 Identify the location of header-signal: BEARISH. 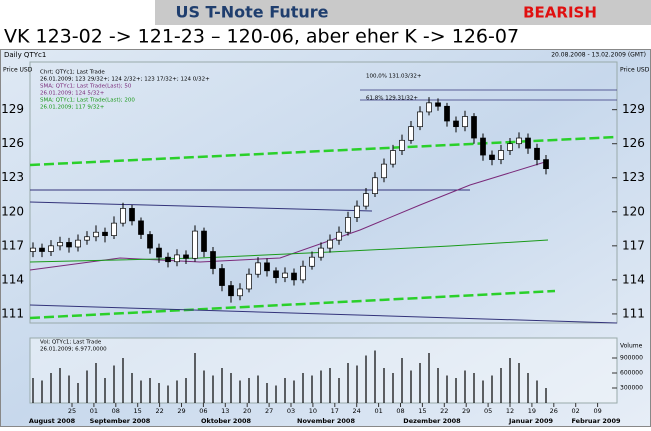
(560, 13).